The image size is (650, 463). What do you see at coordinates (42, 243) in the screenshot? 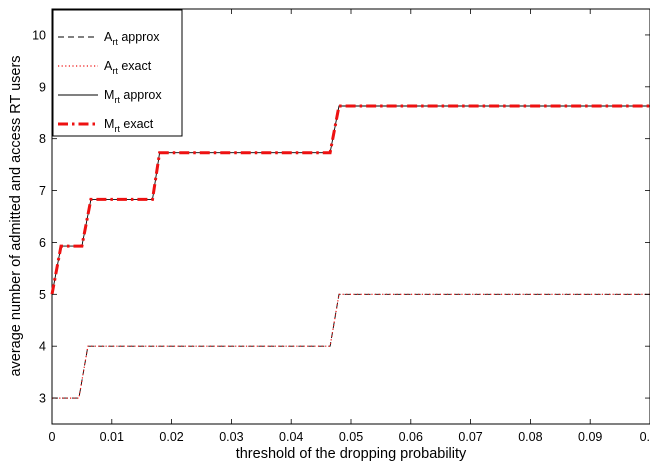
I see `y-tick-label: 6` at bounding box center [42, 243].